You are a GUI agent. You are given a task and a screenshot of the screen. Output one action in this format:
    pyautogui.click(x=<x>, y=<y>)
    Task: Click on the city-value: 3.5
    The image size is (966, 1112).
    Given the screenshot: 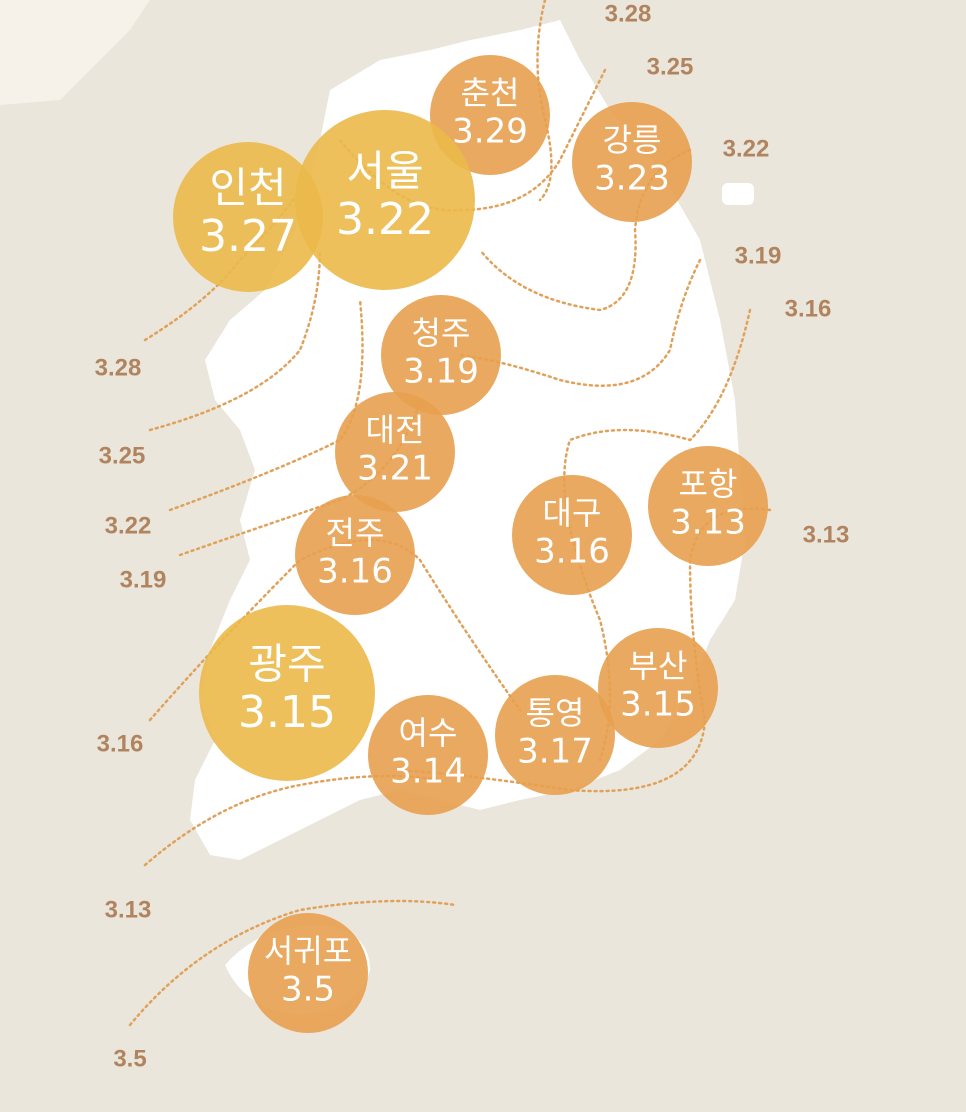 What is the action you would take?
    pyautogui.click(x=308, y=990)
    